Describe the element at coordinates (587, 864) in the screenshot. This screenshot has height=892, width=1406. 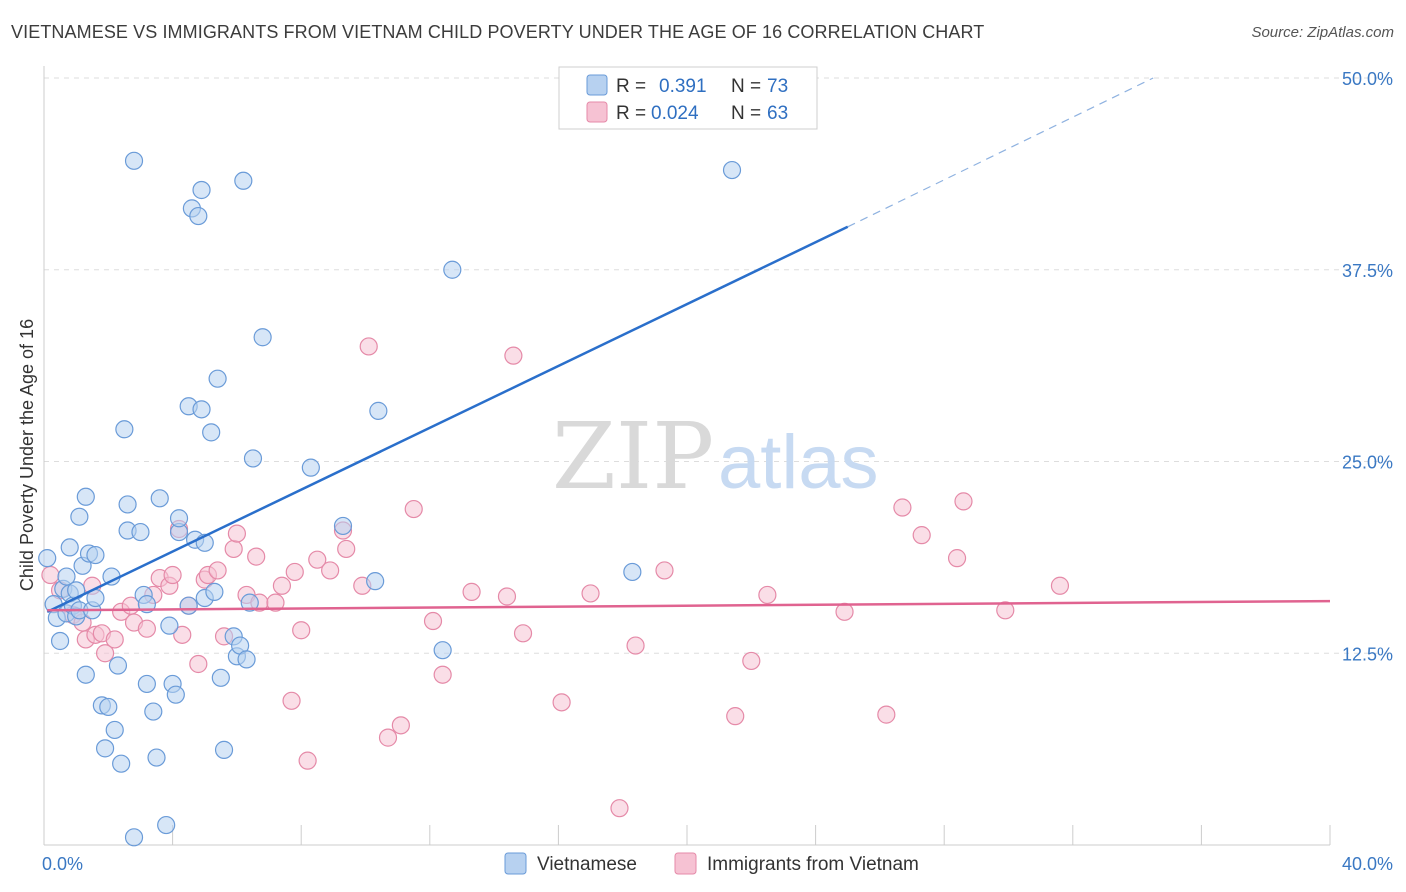
I see `bottom-legend-label-vietnamese: Vietnamese` at that location.